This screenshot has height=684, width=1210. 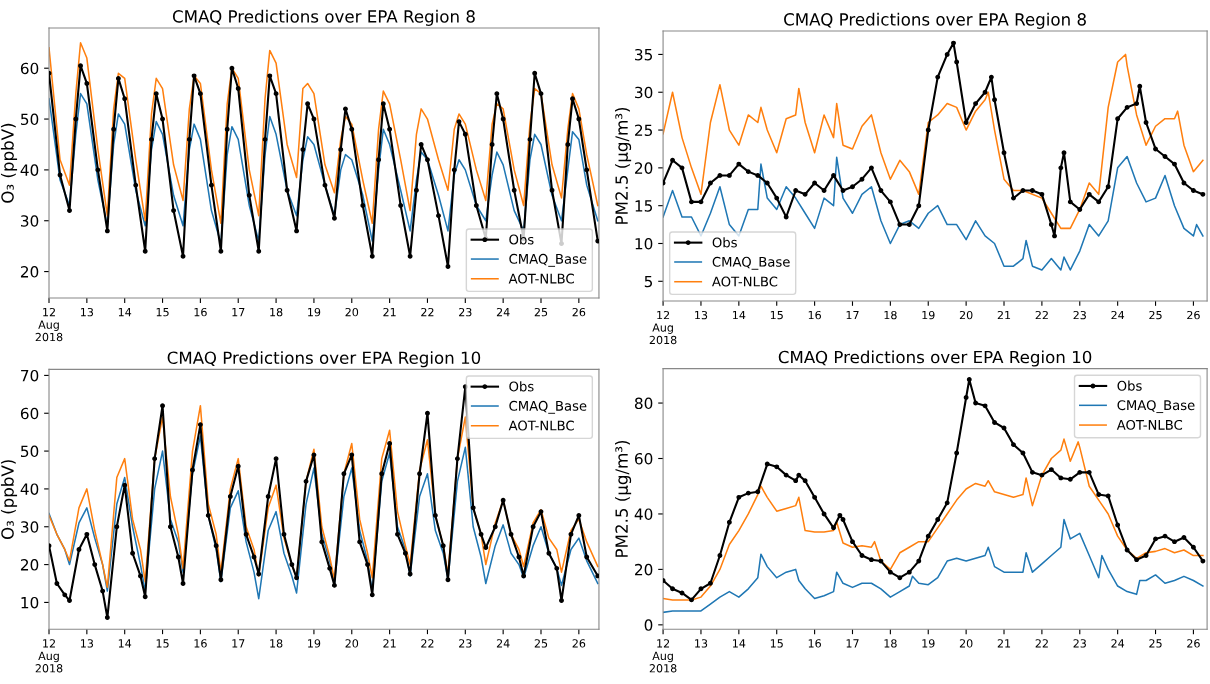 What do you see at coordinates (644, 54) in the screenshot?
I see `y-tick-label: 35` at bounding box center [644, 54].